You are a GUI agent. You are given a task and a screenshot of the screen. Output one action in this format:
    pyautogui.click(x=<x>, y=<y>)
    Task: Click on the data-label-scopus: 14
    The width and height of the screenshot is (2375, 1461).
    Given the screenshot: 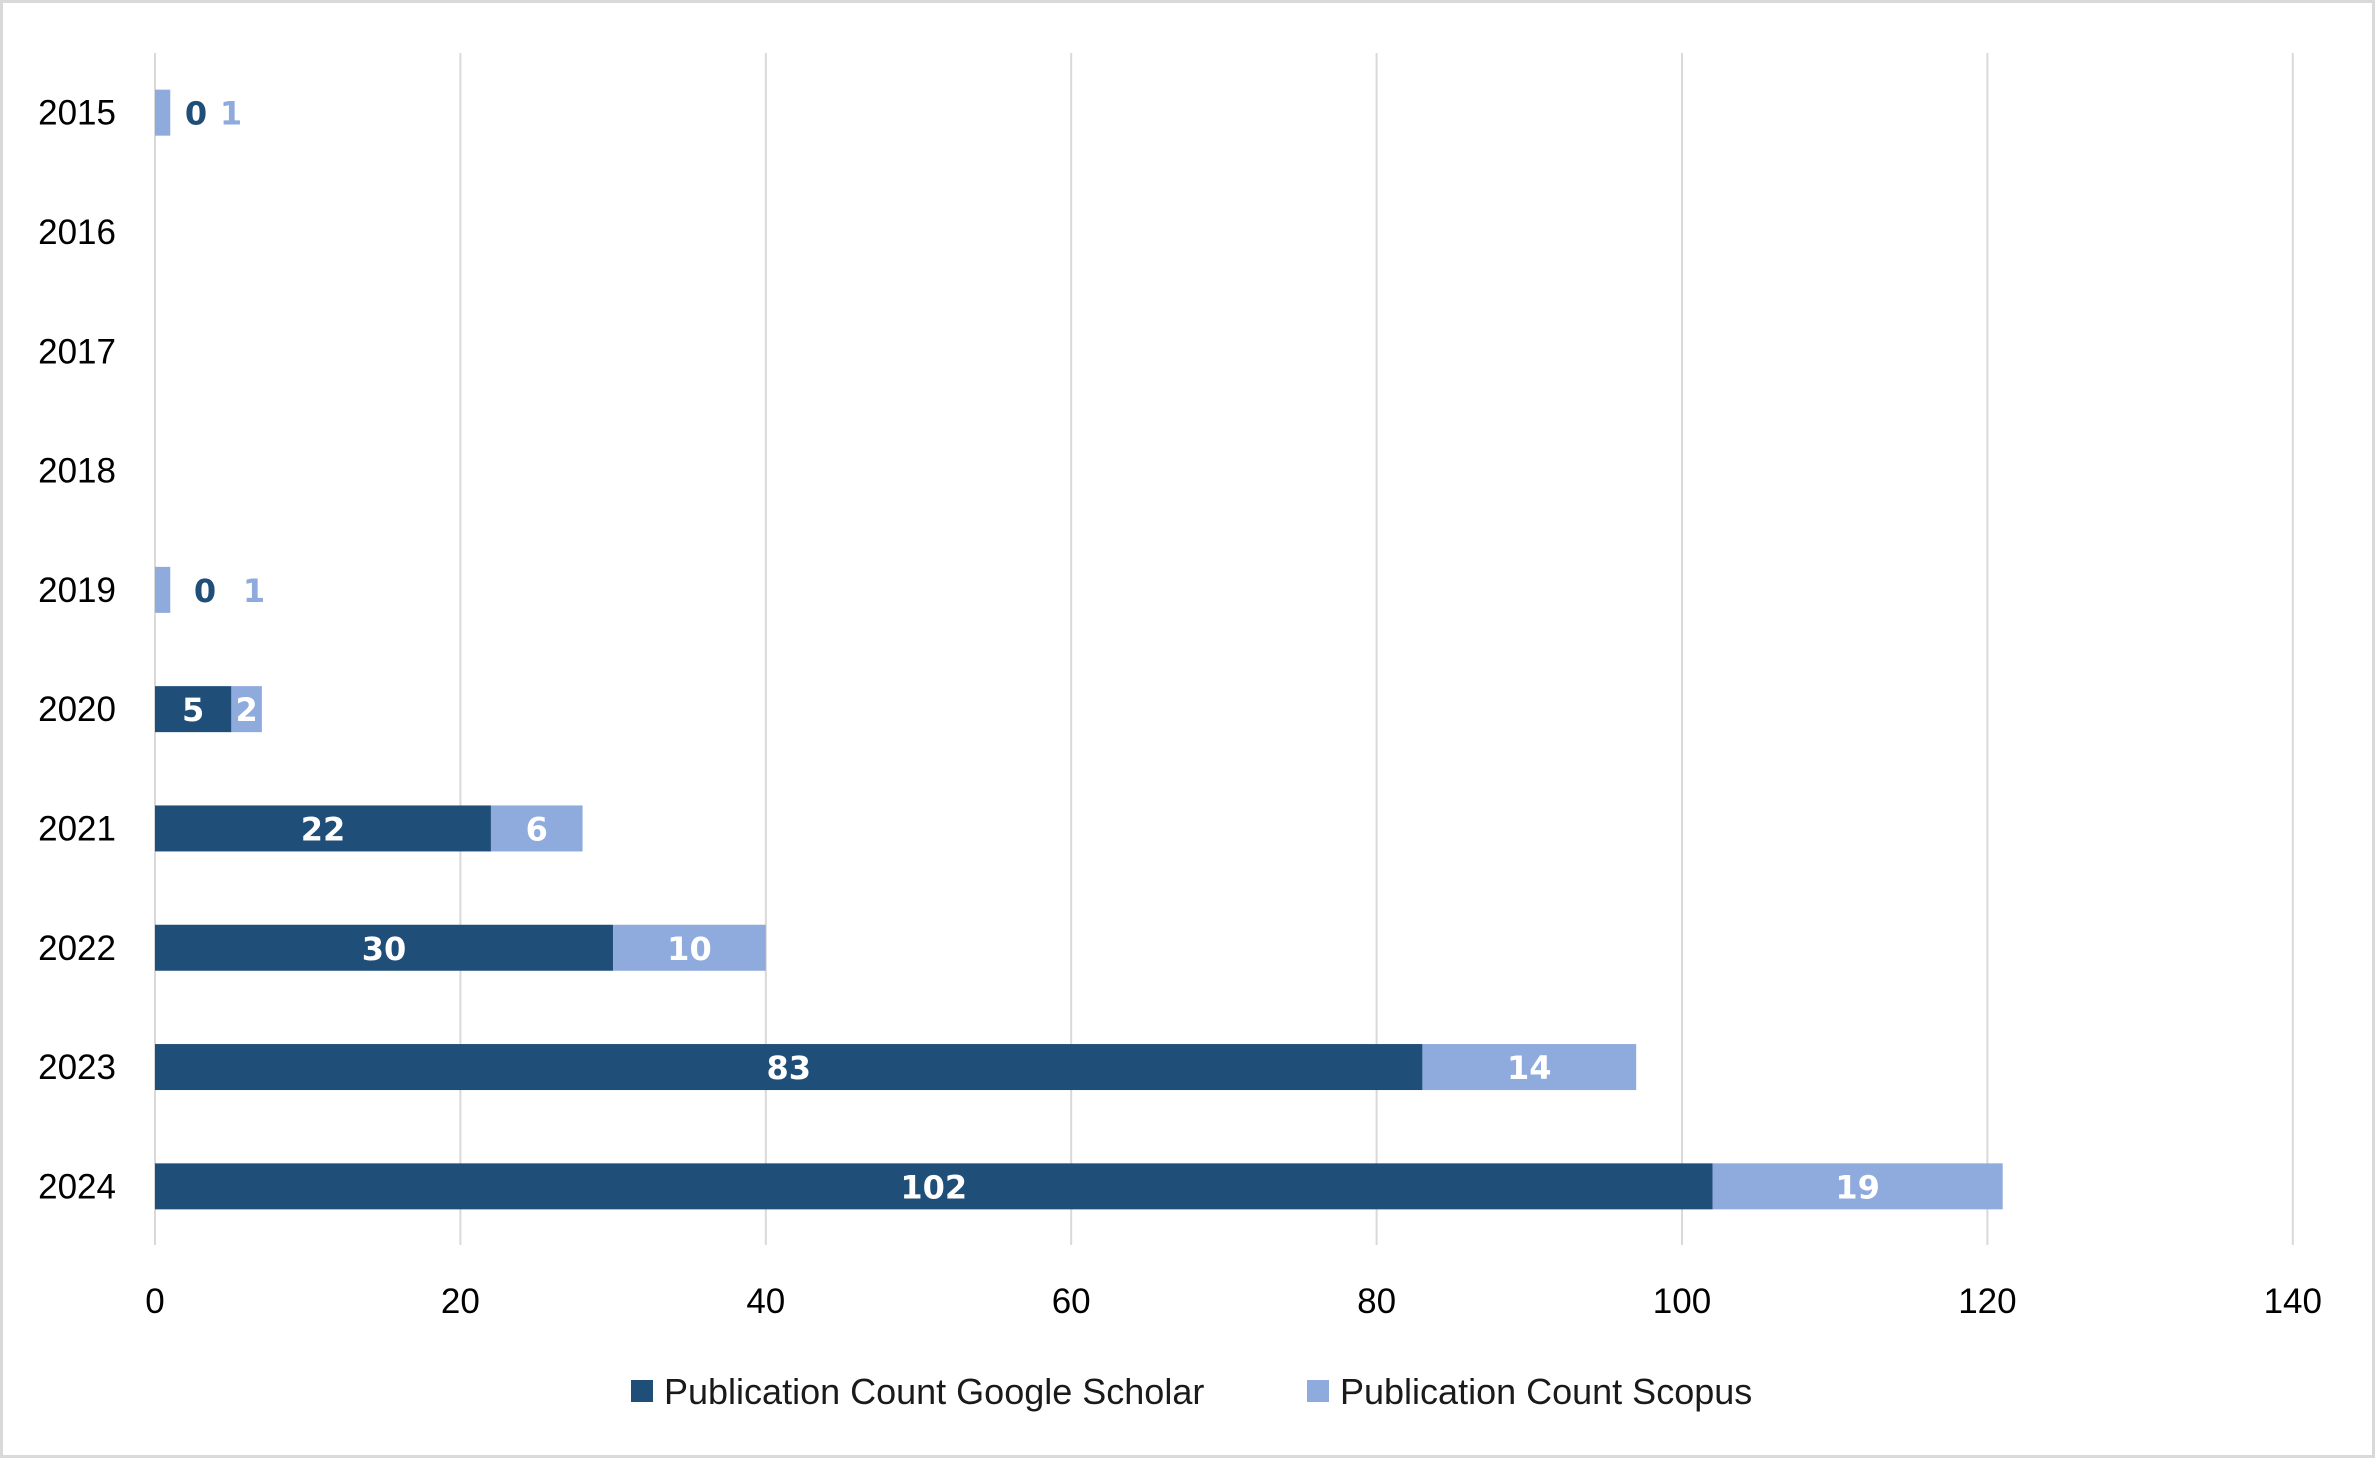 What is the action you would take?
    pyautogui.click(x=1529, y=1068)
    